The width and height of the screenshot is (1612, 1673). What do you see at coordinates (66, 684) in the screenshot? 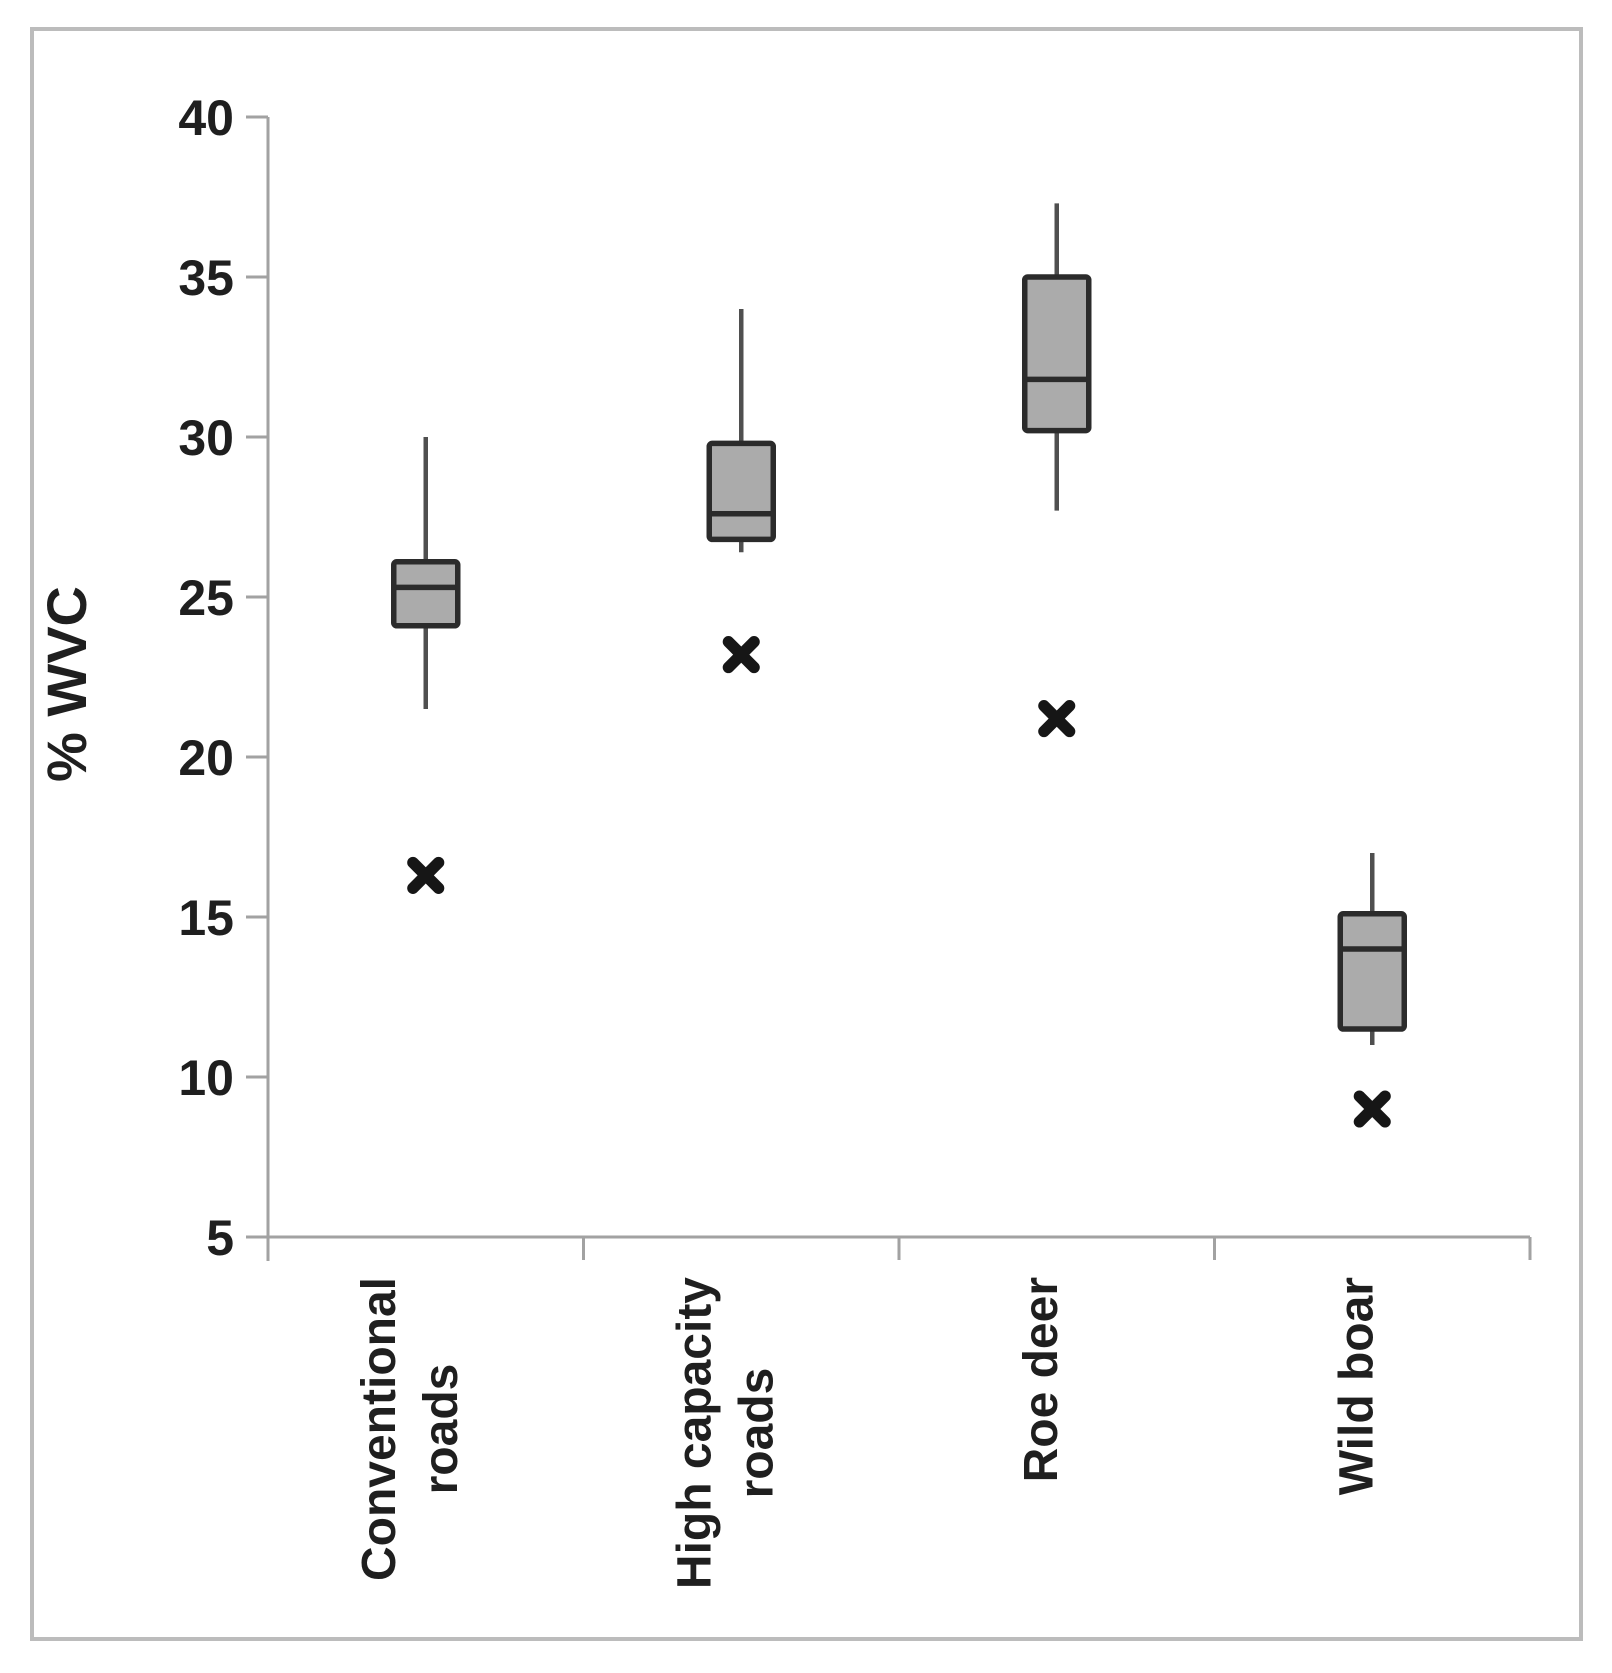
I see `y-axis-title: % WVC` at bounding box center [66, 684].